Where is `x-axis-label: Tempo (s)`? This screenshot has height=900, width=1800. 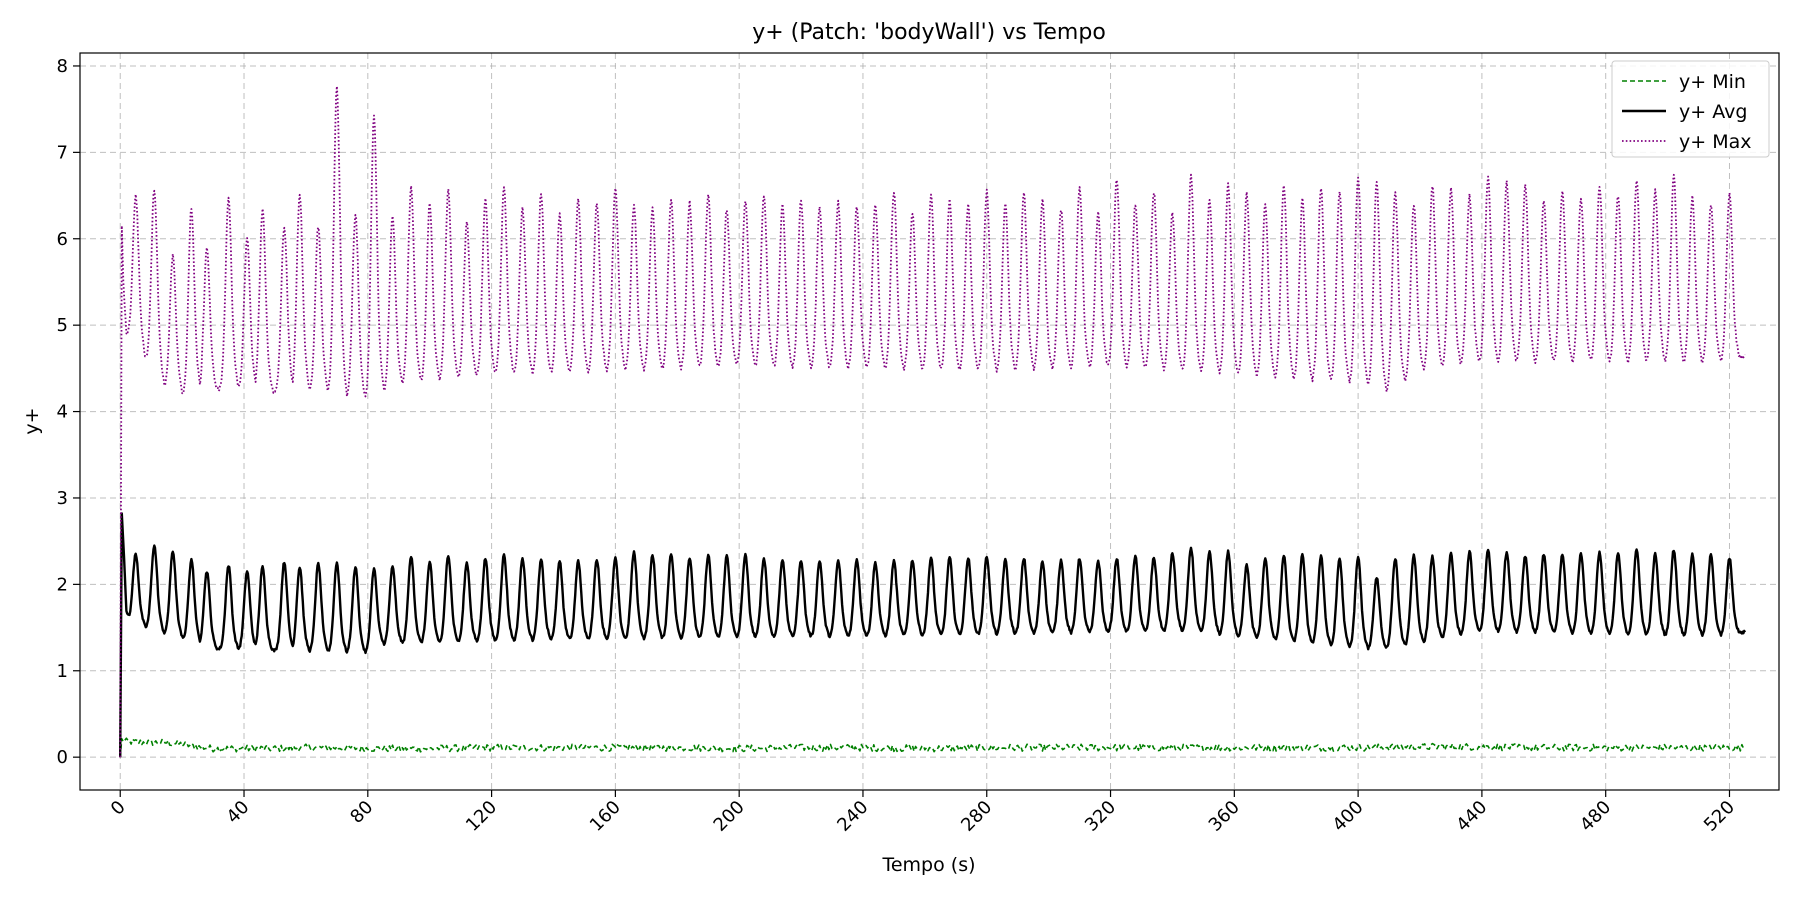 x-axis-label: Tempo (s) is located at coordinates (928, 865).